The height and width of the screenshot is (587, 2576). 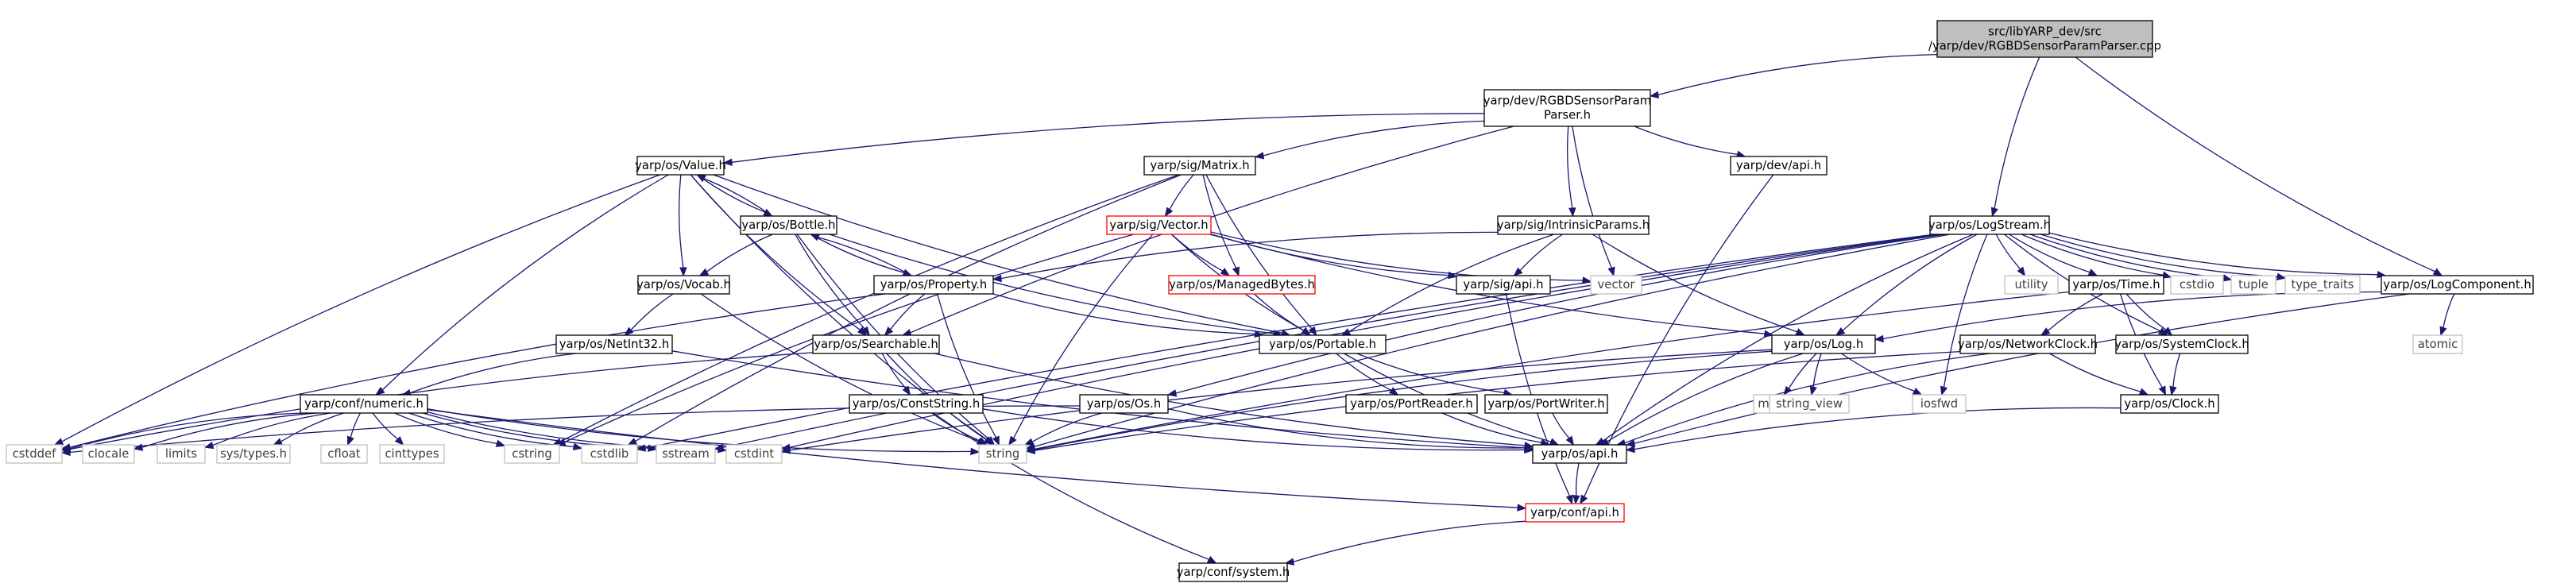 What do you see at coordinates (1233, 572) in the screenshot?
I see `node-confsys: yarp/conf/system.h` at bounding box center [1233, 572].